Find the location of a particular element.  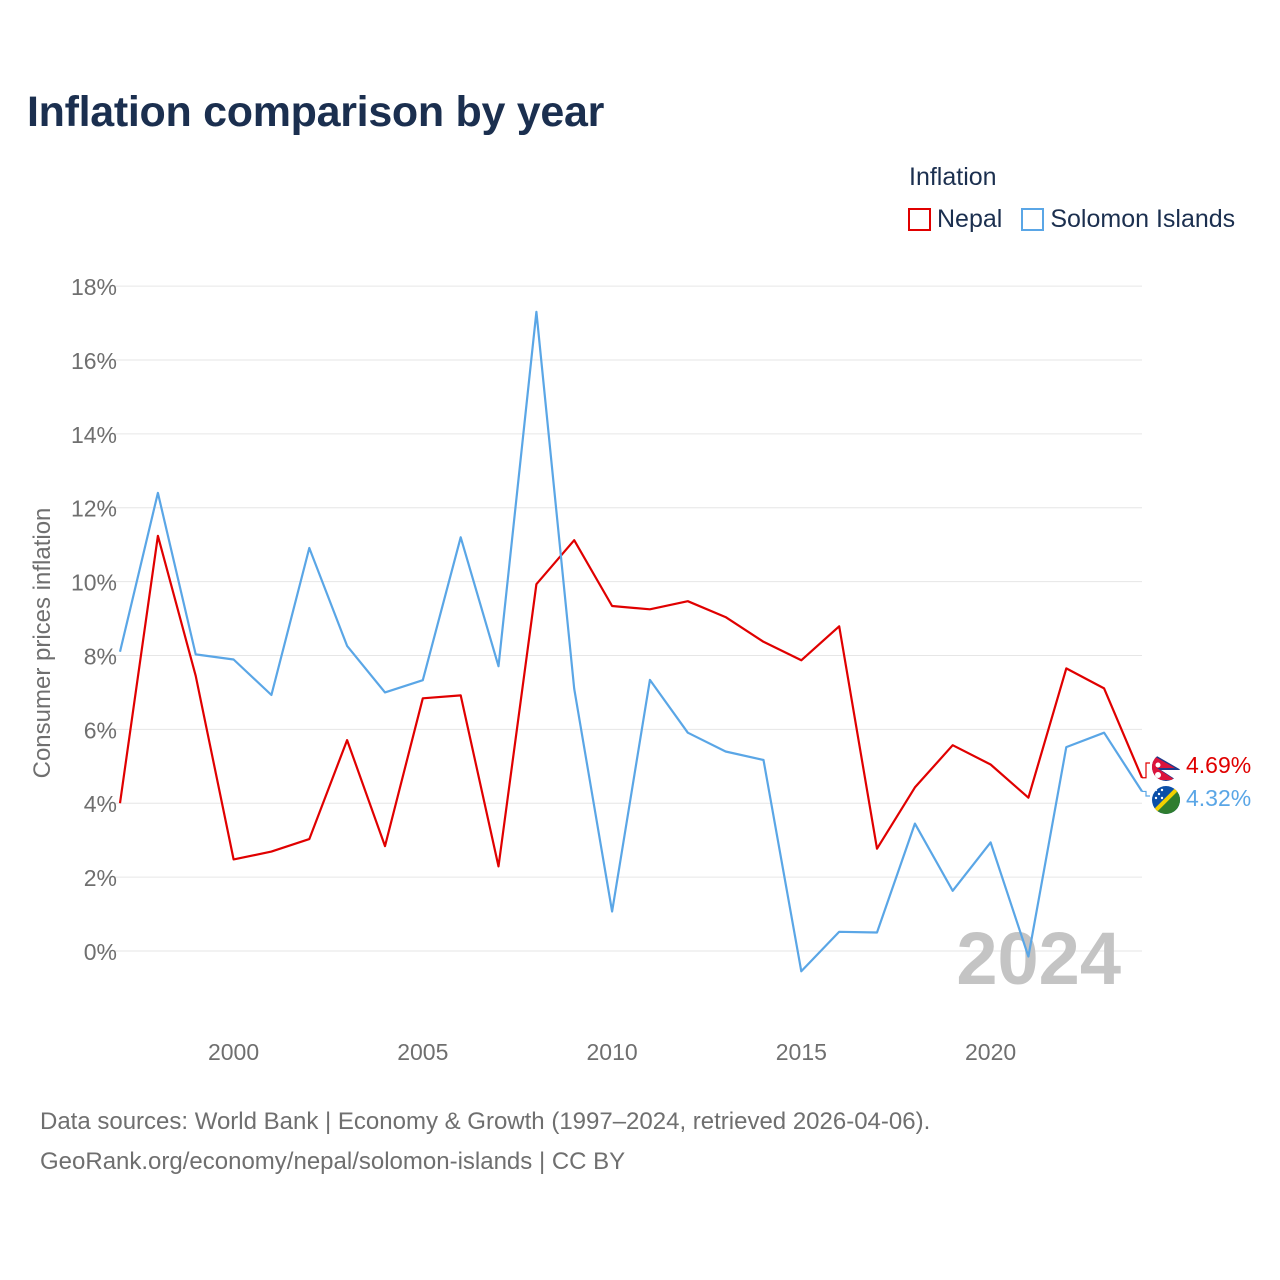

end-connector-nepal is located at coordinates (1146, 770).